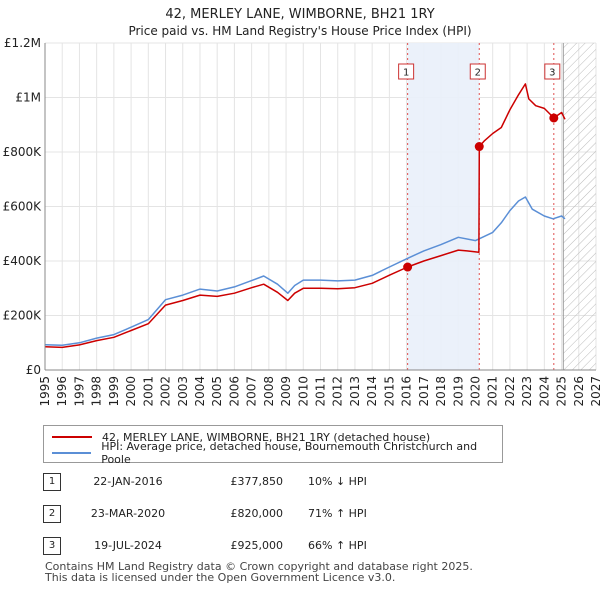 This screenshot has width=600, height=590. Describe the element at coordinates (527, 391) in the screenshot. I see `x-tick-label: 2023` at that location.